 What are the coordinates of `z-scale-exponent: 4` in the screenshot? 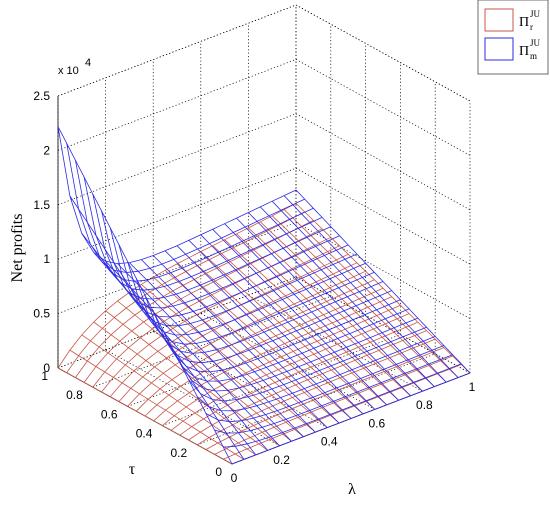 It's located at (88, 63).